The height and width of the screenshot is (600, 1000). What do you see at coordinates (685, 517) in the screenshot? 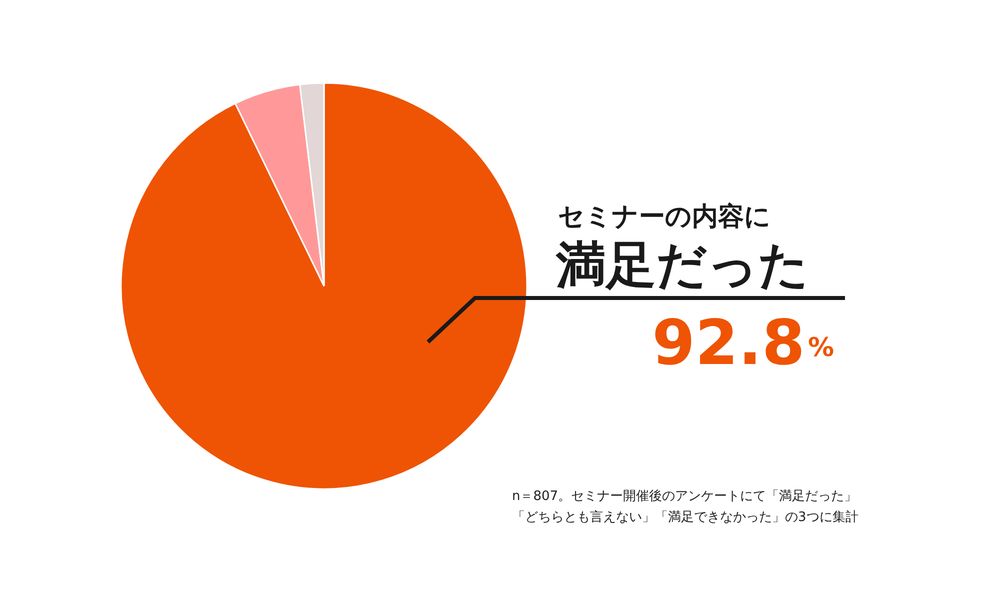
I see `text: 「どちらとも言えない」「満足できなかった」の3つに集計` at bounding box center [685, 517].